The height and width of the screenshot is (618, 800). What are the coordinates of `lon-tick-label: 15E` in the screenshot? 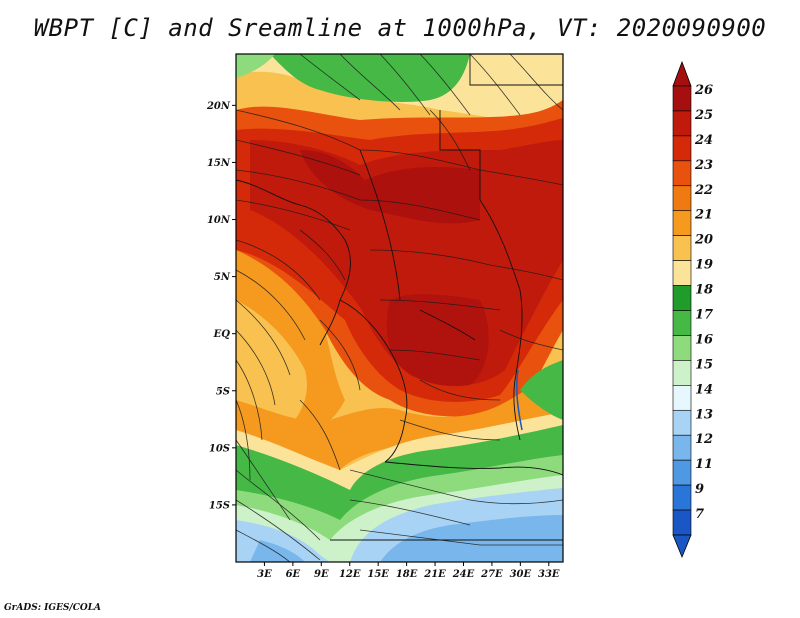 It's located at (378, 574).